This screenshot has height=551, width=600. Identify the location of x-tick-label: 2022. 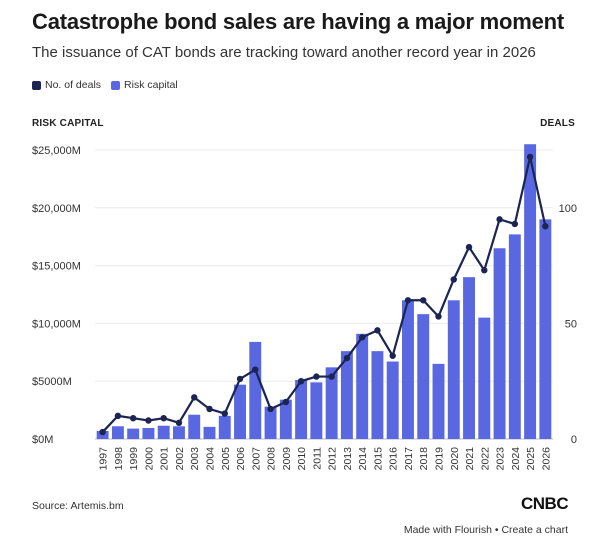
(485, 459).